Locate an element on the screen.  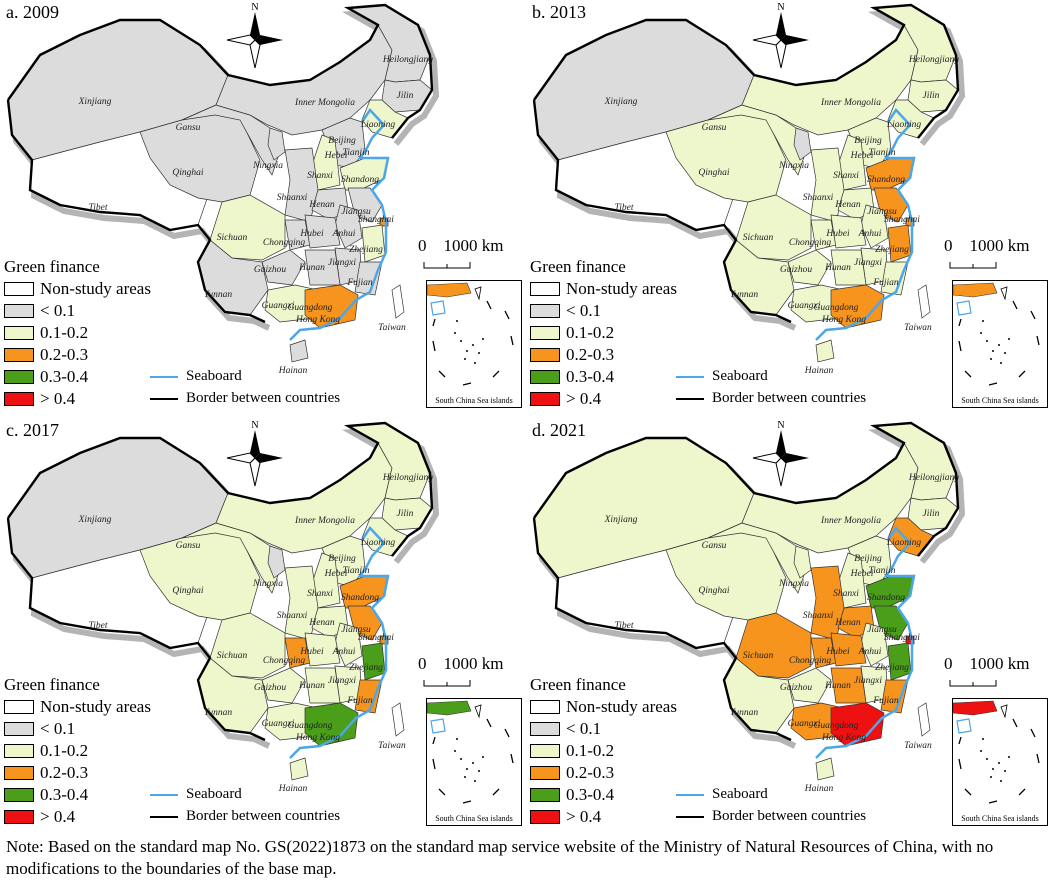
seaboard-swatch is located at coordinates (690, 376).